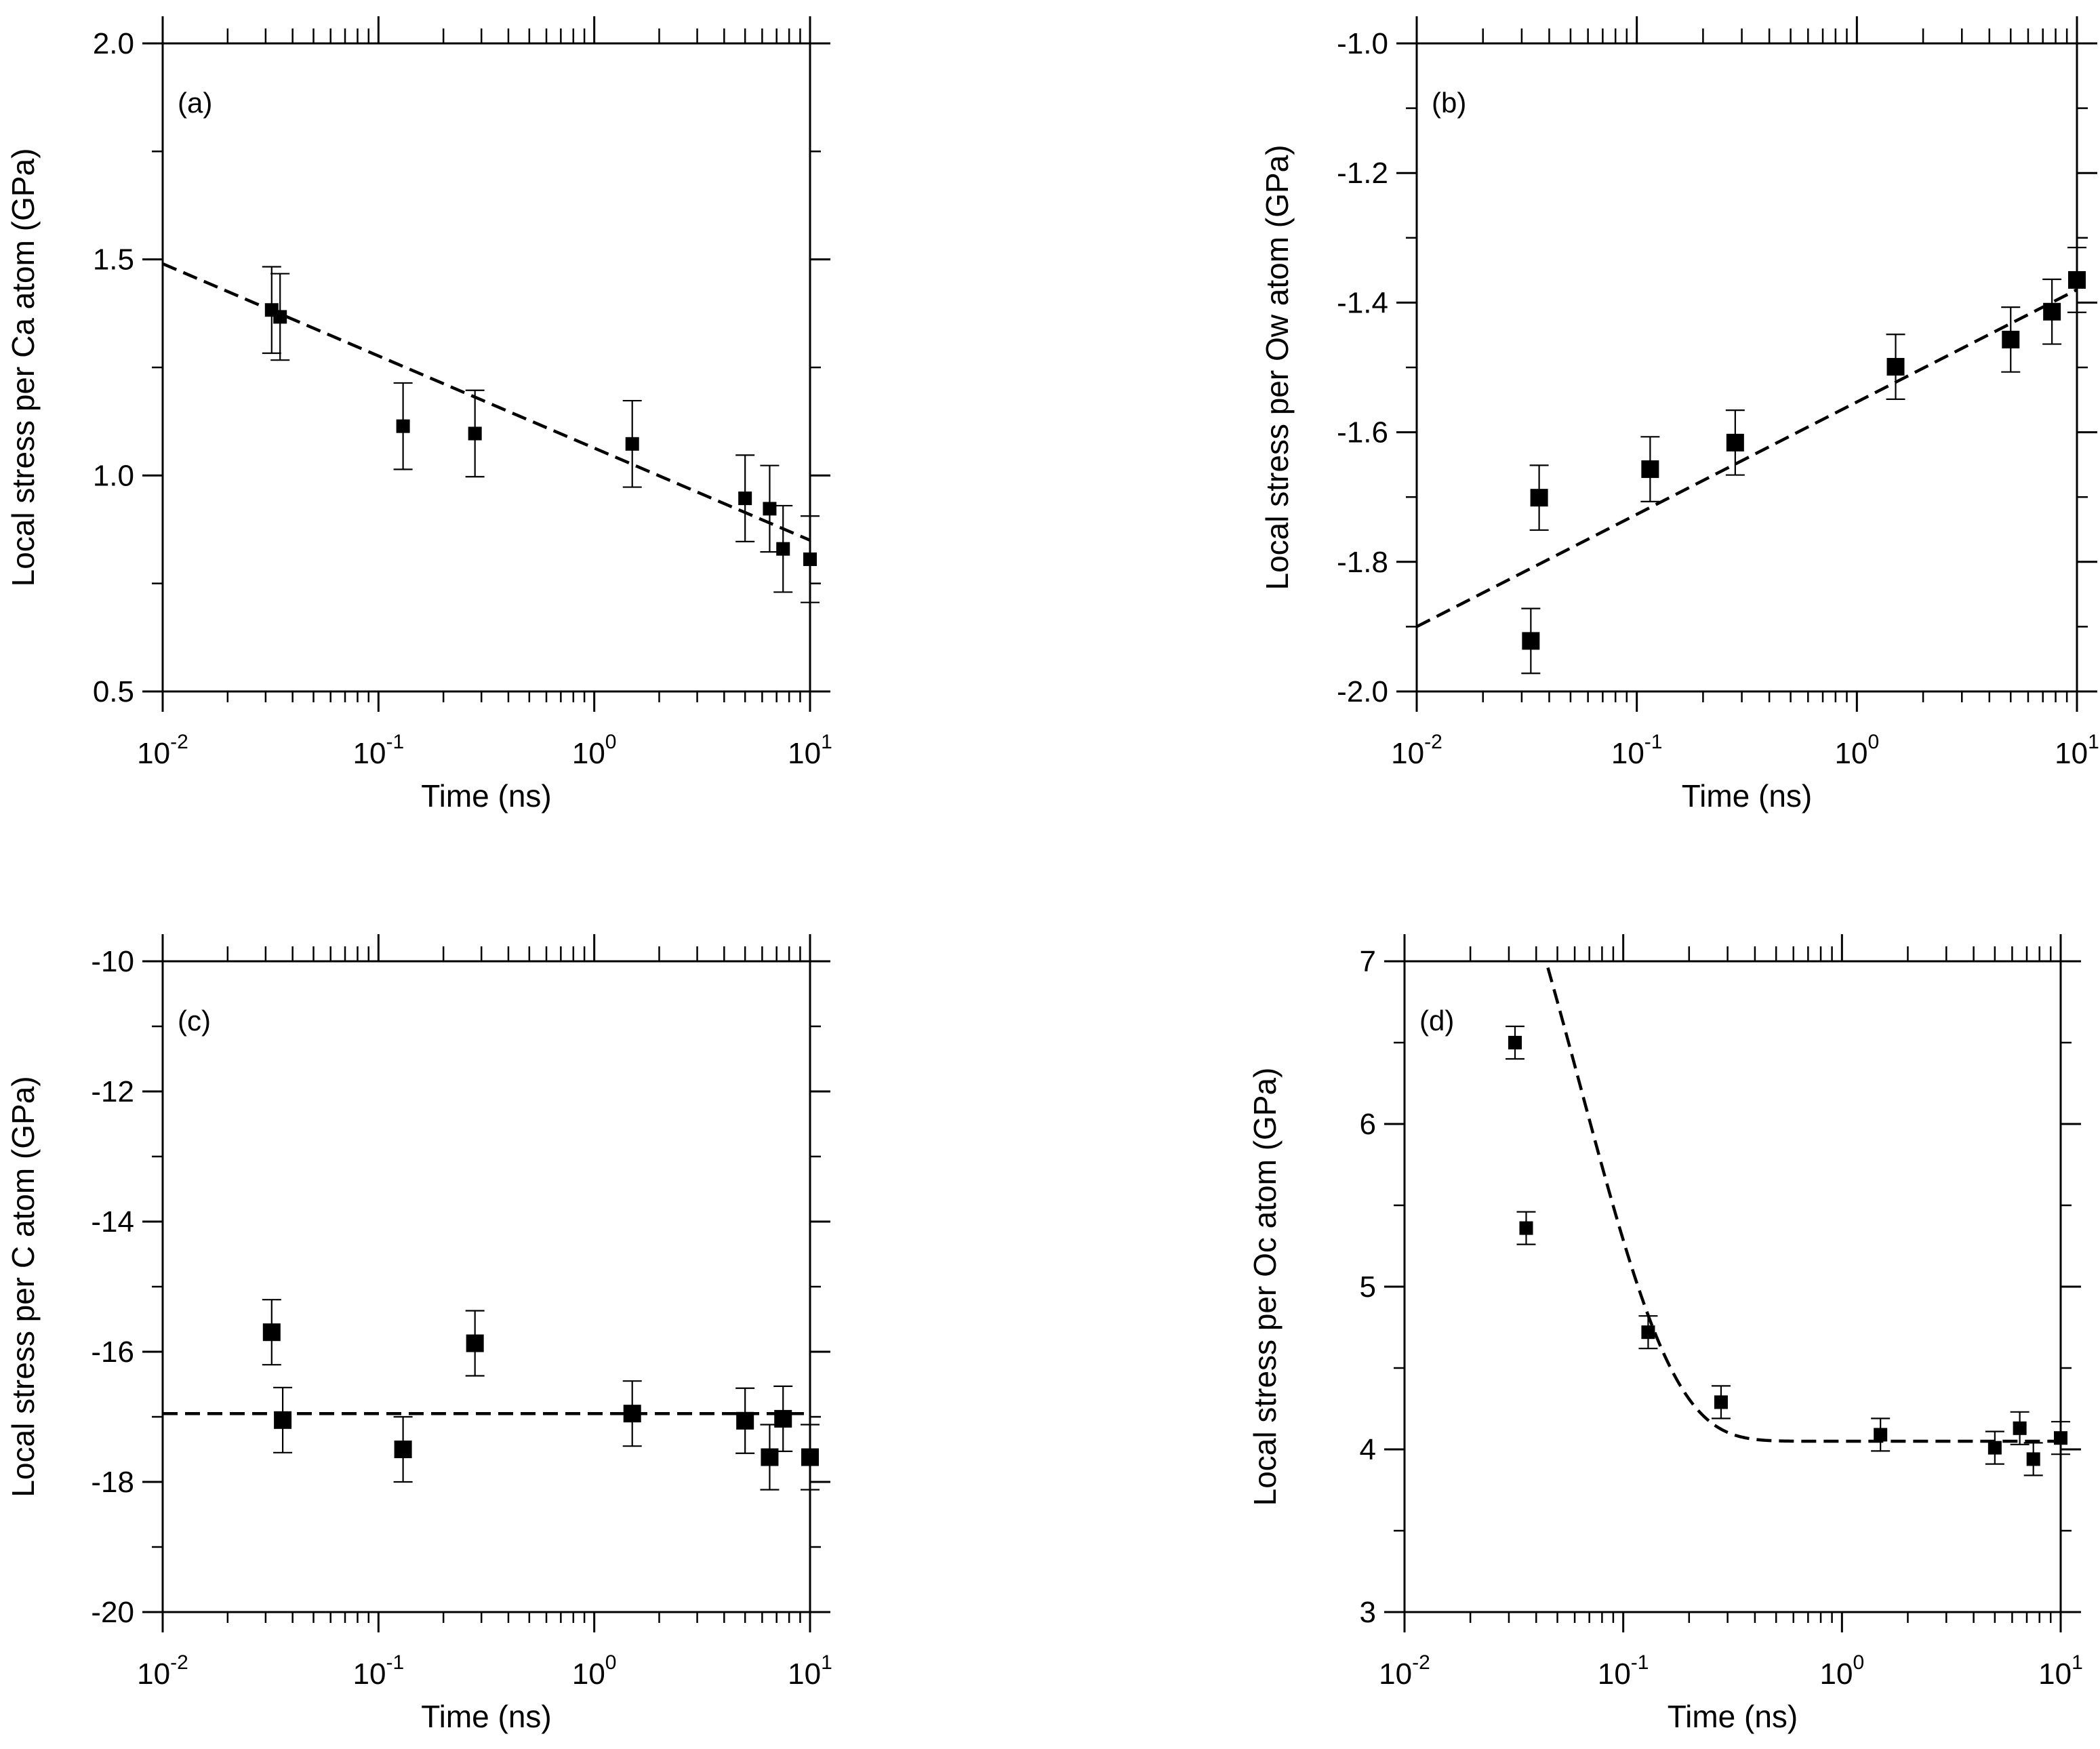 This screenshot has width=2100, height=1749. Describe the element at coordinates (1449, 103) in the screenshot. I see `panel-label: (b)` at that location.